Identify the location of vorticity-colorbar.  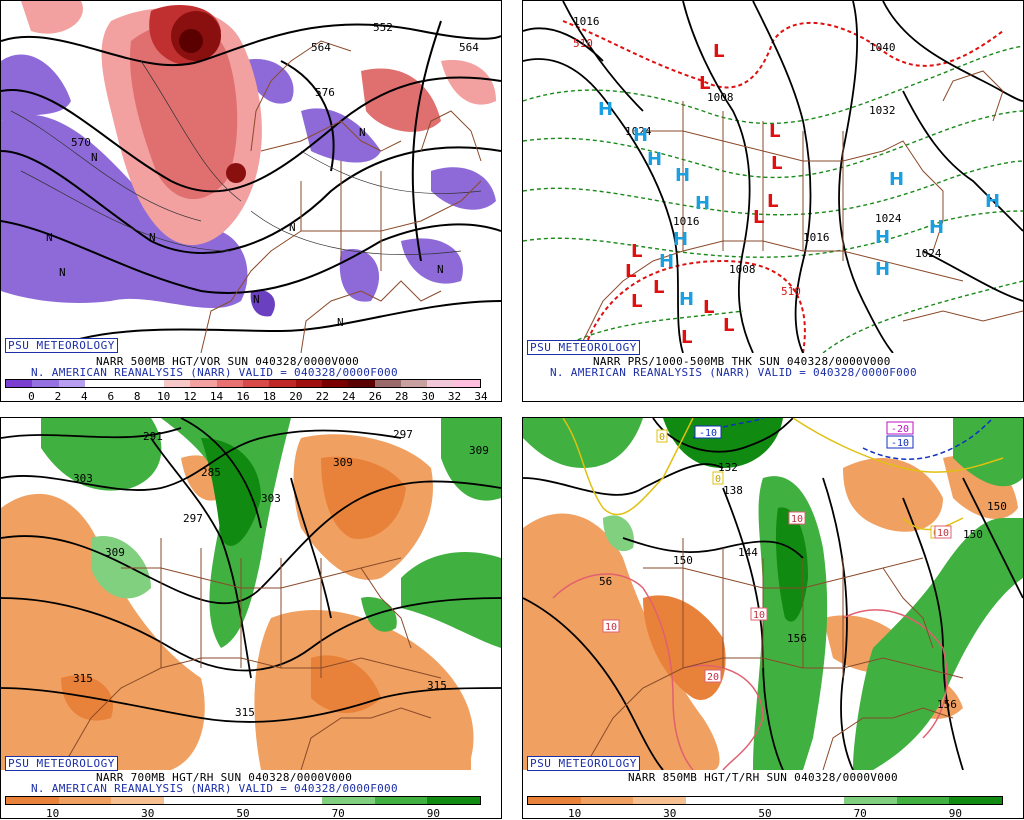
(243, 383).